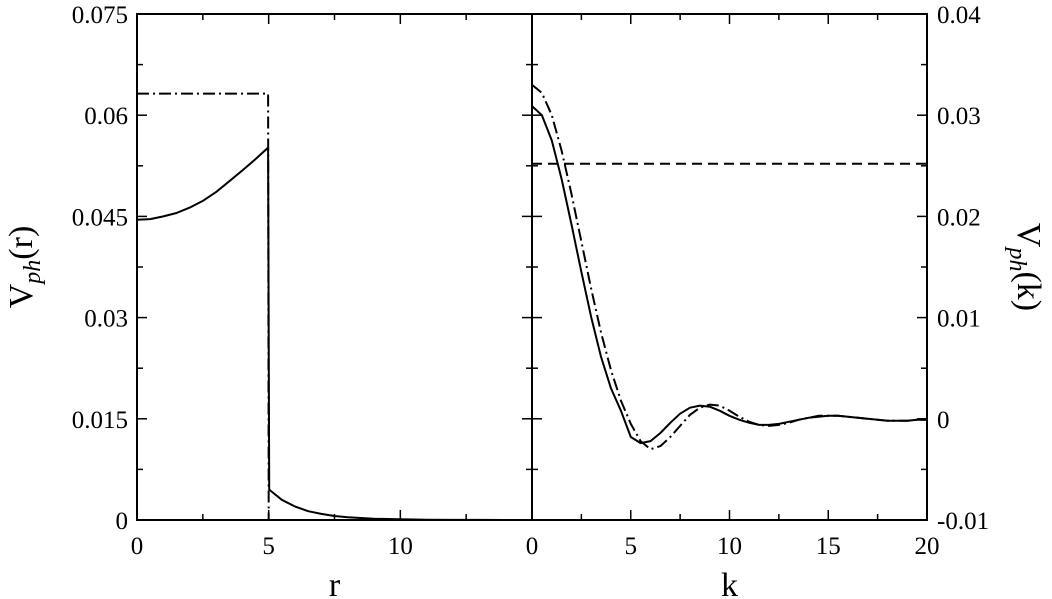 The width and height of the screenshot is (1052, 599). Describe the element at coordinates (729, 546) in the screenshot. I see `right-xtick-label: 10` at that location.